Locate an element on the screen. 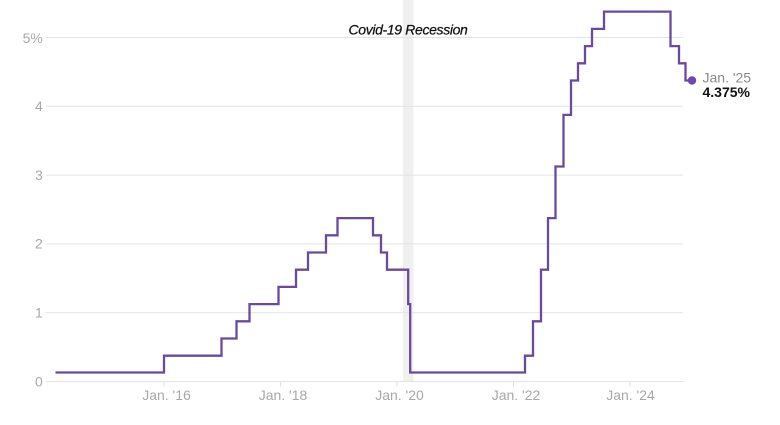 The width and height of the screenshot is (780, 425). svg-text: 2 is located at coordinates (39, 244).